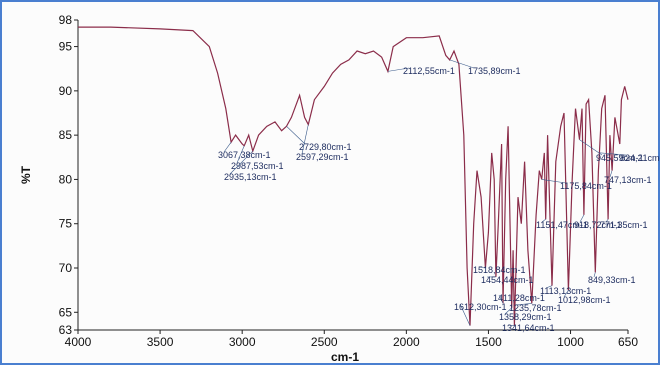 This screenshot has width=660, height=365. Describe the element at coordinates (242, 342) in the screenshot. I see `x-tick-label: 3000` at that location.